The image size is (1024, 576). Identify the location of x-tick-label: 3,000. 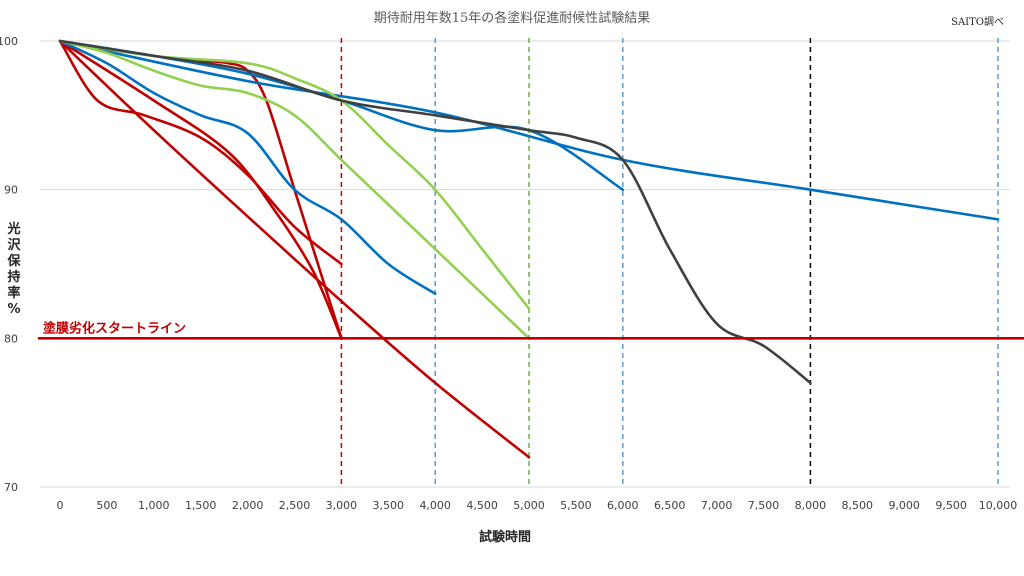
(342, 505).